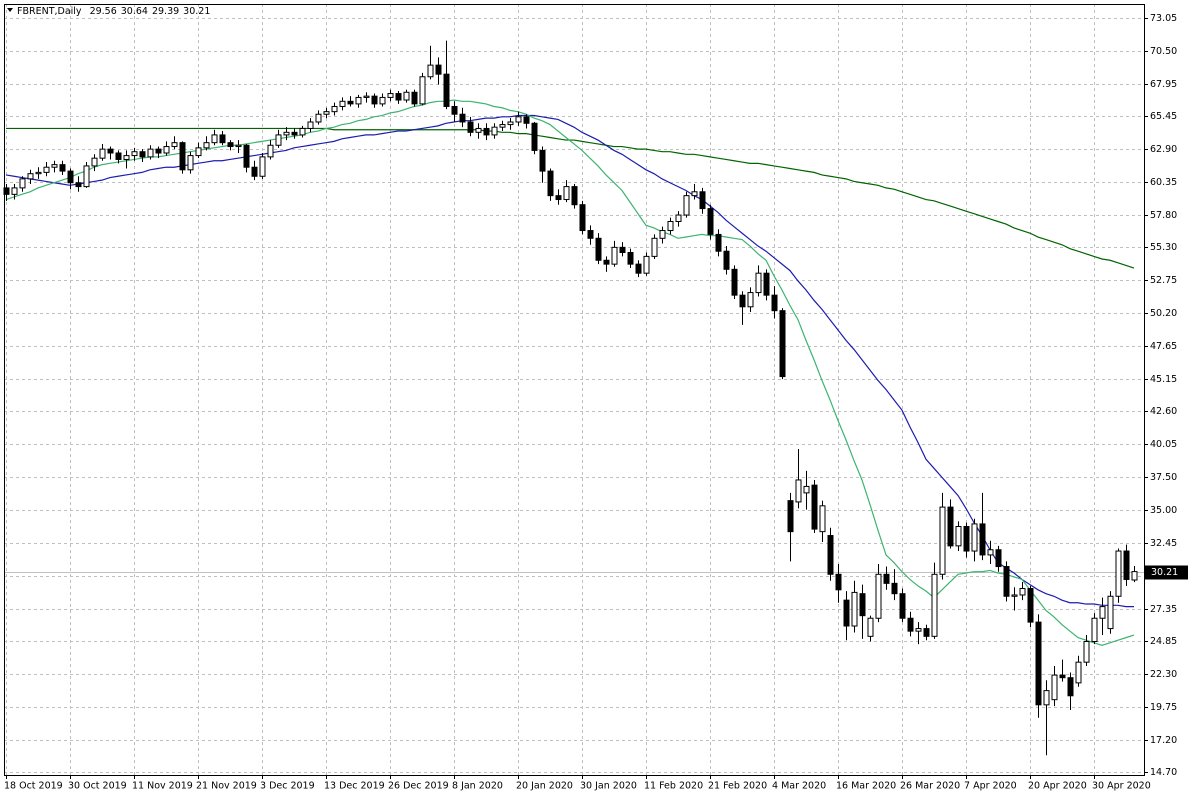 This screenshot has height=796, width=1194. I want to click on y-tick-label: 22.30, so click(1163, 674).